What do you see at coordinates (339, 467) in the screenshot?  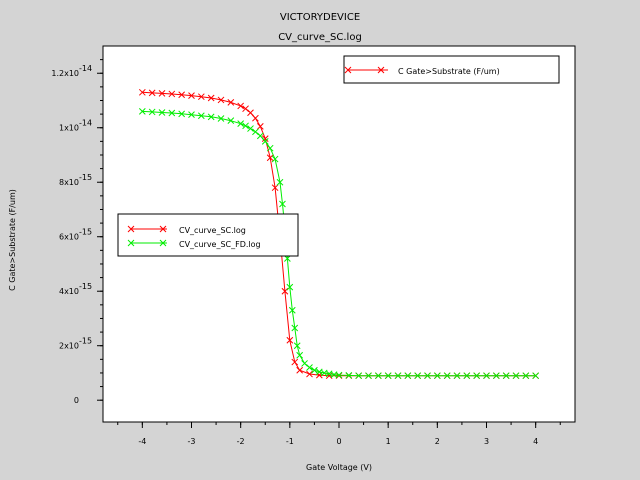 I see `x-axis-label: Gate Voltage (V)` at bounding box center [339, 467].